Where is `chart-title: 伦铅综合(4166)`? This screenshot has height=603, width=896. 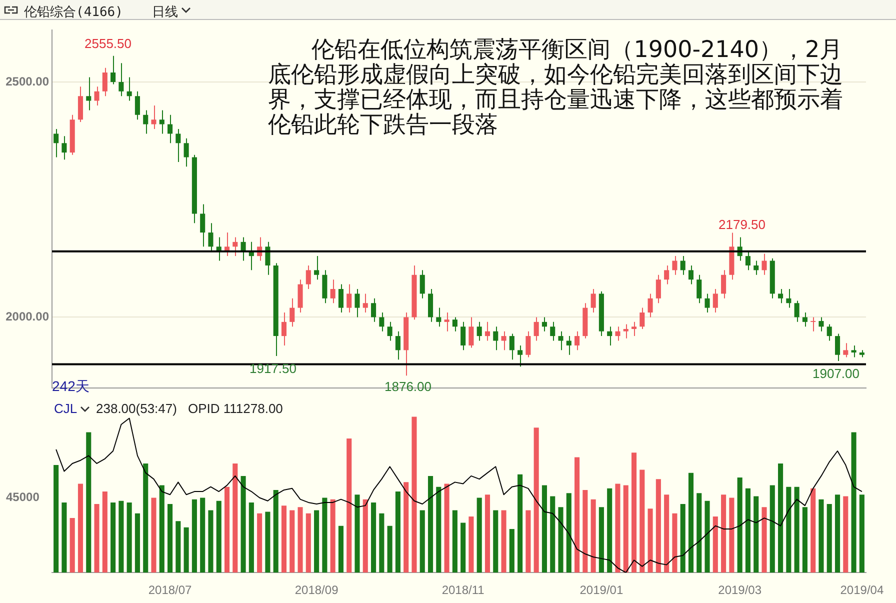
chart-title: 伦铅综合(4166) is located at coordinates (73, 12).